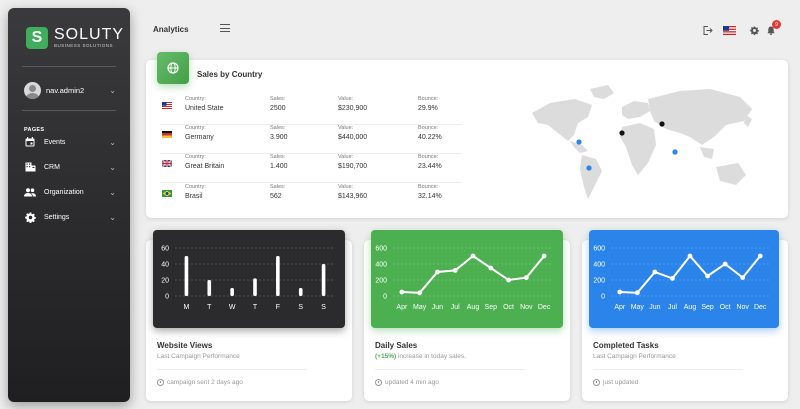  Describe the element at coordinates (65, 90) in the screenshot. I see `user-name: nav.admin2` at that location.